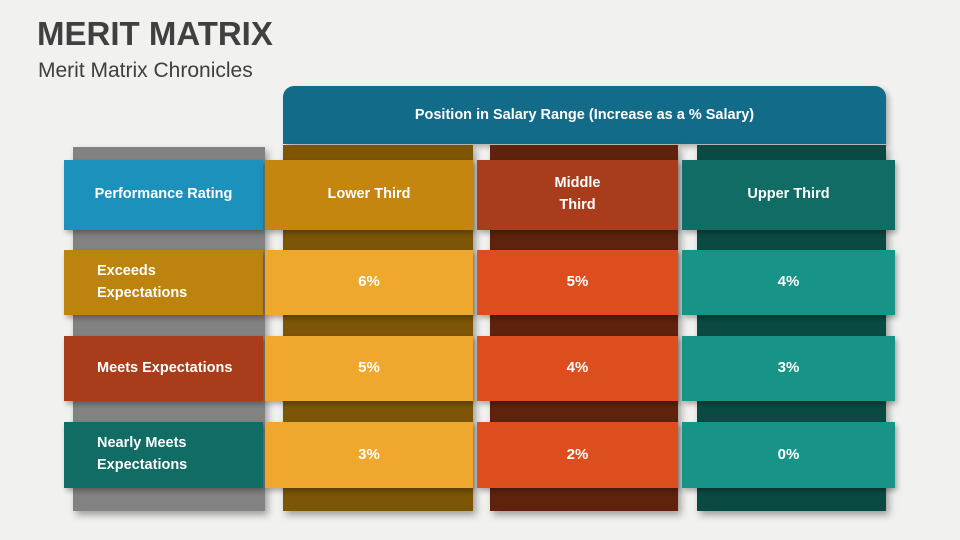 The width and height of the screenshot is (960, 540). I want to click on header-middle-third: Middle Third, so click(577, 195).